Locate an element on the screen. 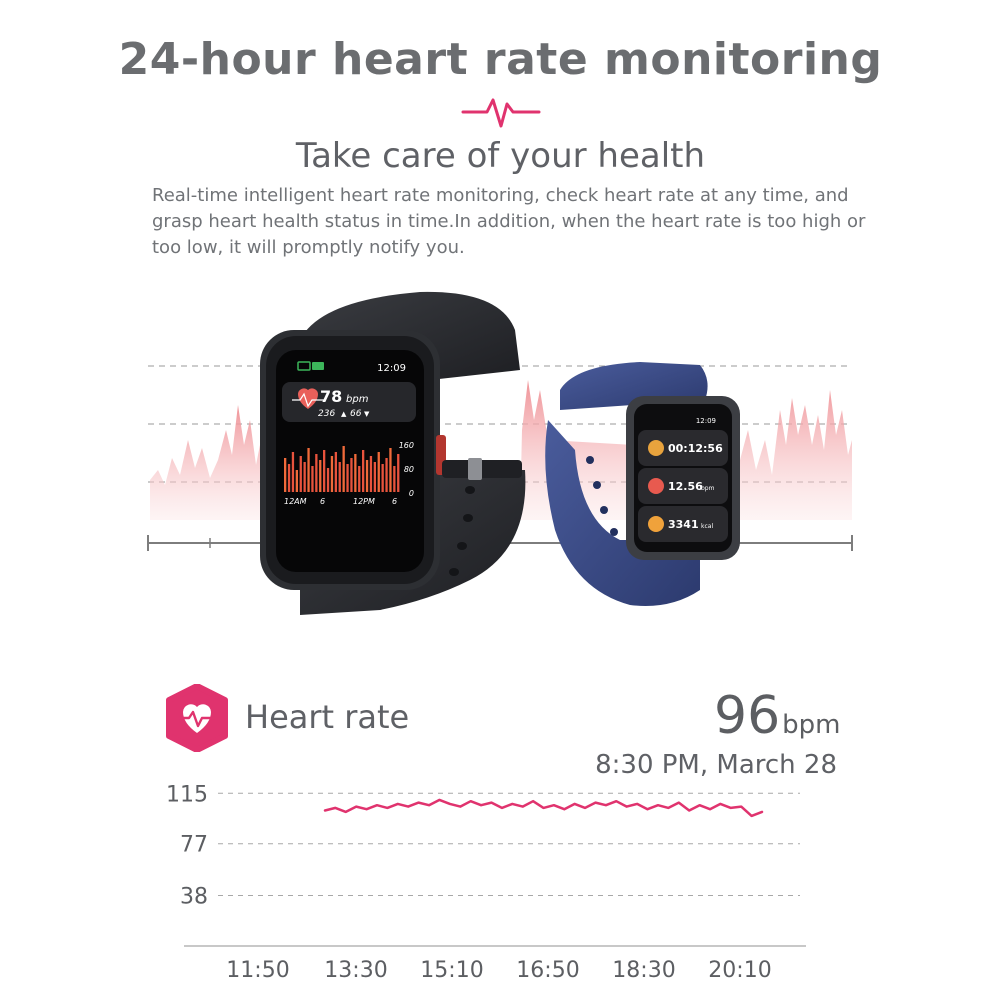 Image resolution: width=1001 pixels, height=1001 pixels. blue-smartwatch: 12:09 00:12:56 12.56 bpm 3341 kcal is located at coordinates (642, 484).